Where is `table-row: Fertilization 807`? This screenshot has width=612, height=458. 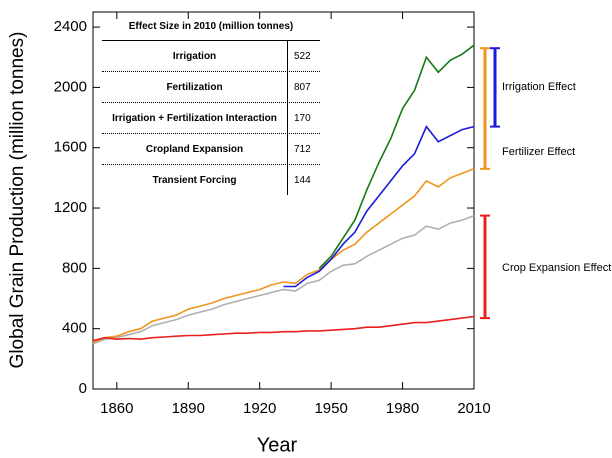 table-row: Fertilization 807 is located at coordinates (211, 87).